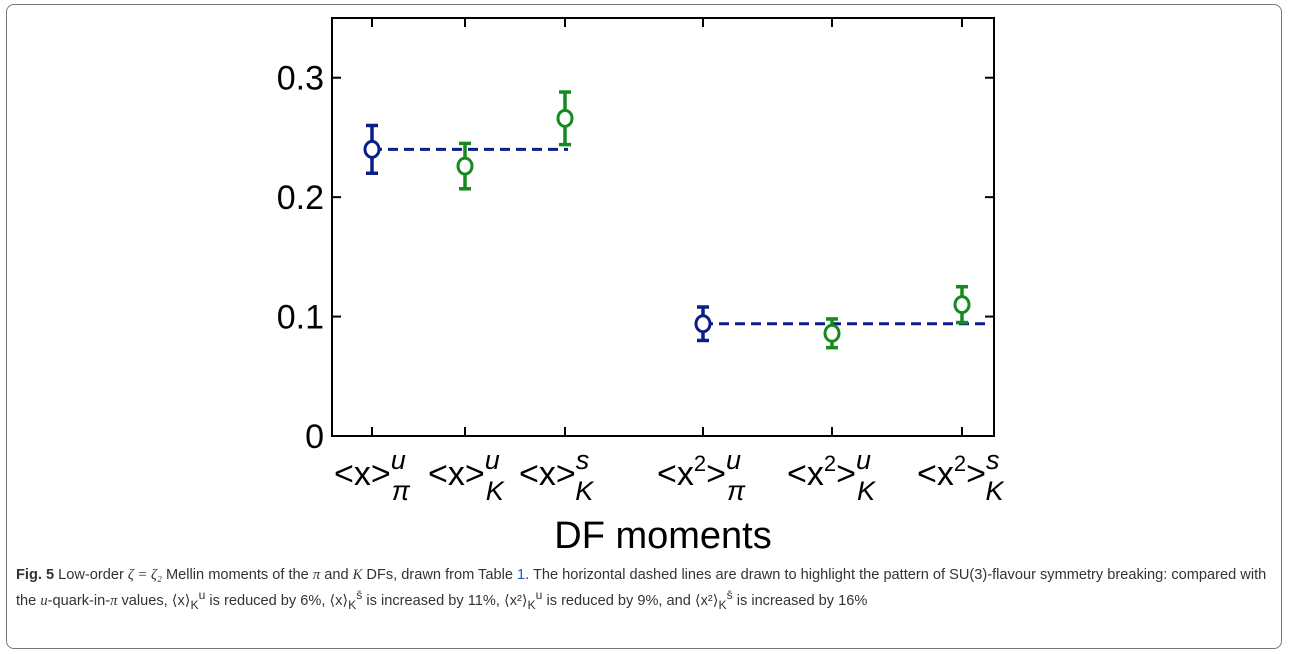  Describe the element at coordinates (521, 575) in the screenshot. I see `table-link: 1` at that location.